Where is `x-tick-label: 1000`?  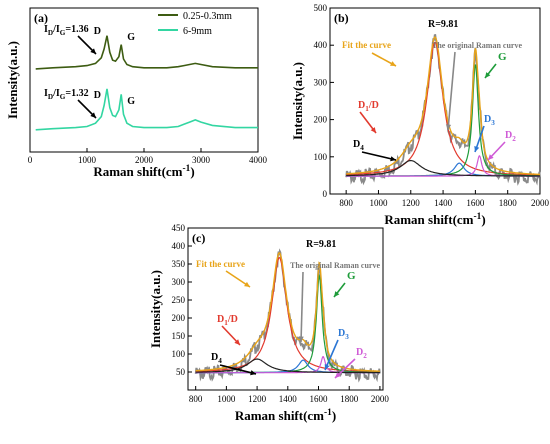
x-tick-label: 1000 is located at coordinates (87, 160).